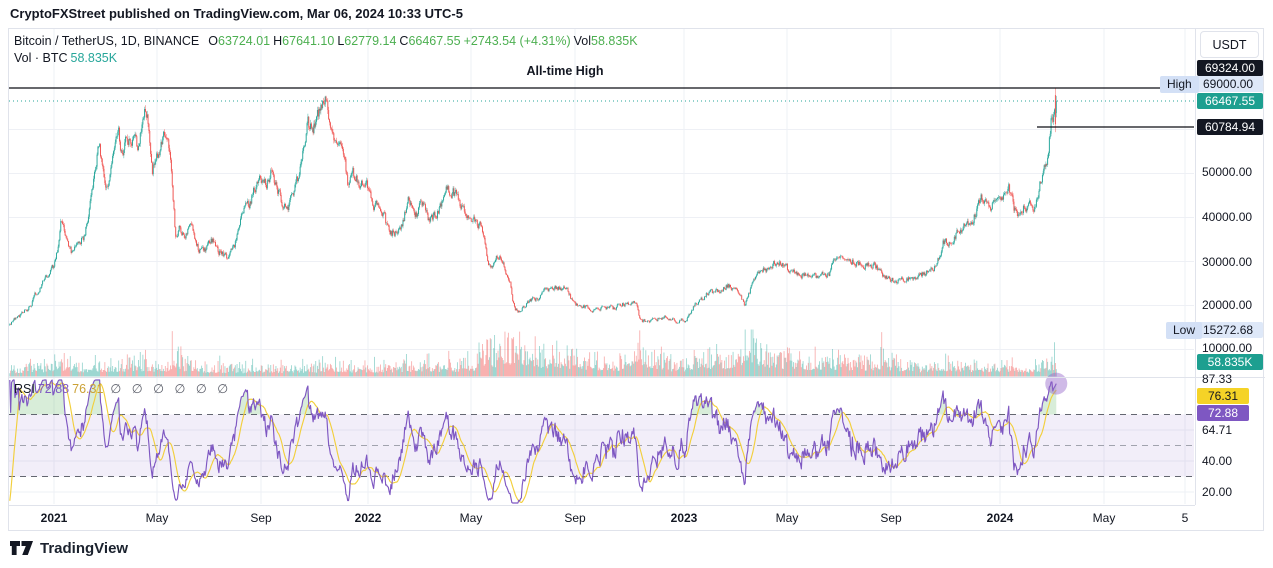  I want to click on tradingview-logo-text: TradingView, so click(84, 548).